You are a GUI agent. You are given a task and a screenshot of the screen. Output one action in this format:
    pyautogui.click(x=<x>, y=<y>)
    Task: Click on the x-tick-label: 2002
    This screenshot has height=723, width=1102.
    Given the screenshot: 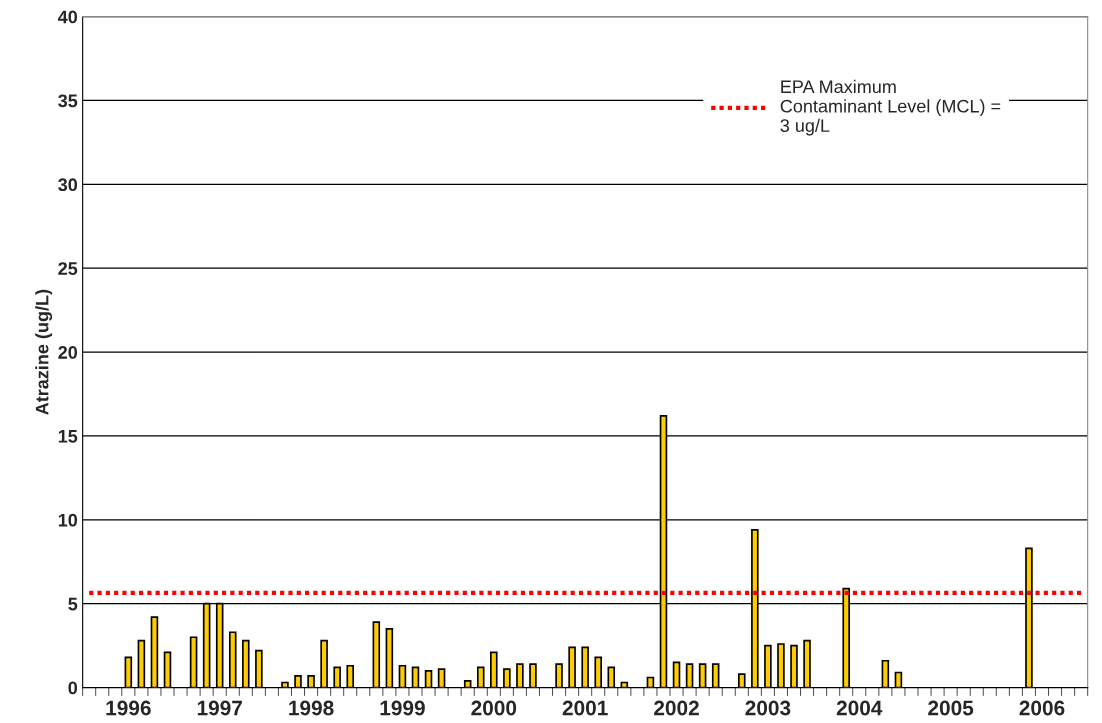 What is the action you would take?
    pyautogui.click(x=676, y=708)
    